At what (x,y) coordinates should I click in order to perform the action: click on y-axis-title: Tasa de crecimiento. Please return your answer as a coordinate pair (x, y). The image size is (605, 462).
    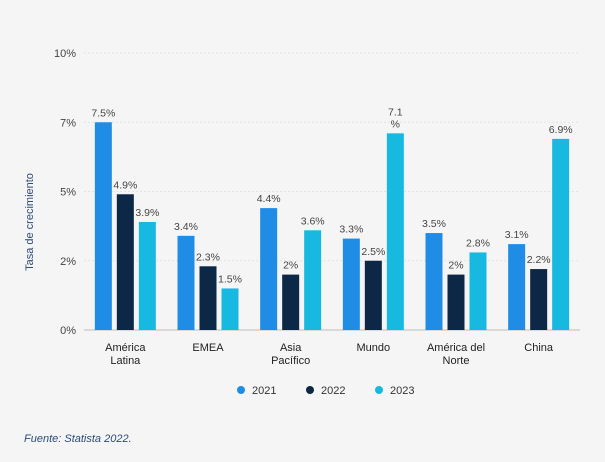
    Looking at the image, I should click on (30, 222).